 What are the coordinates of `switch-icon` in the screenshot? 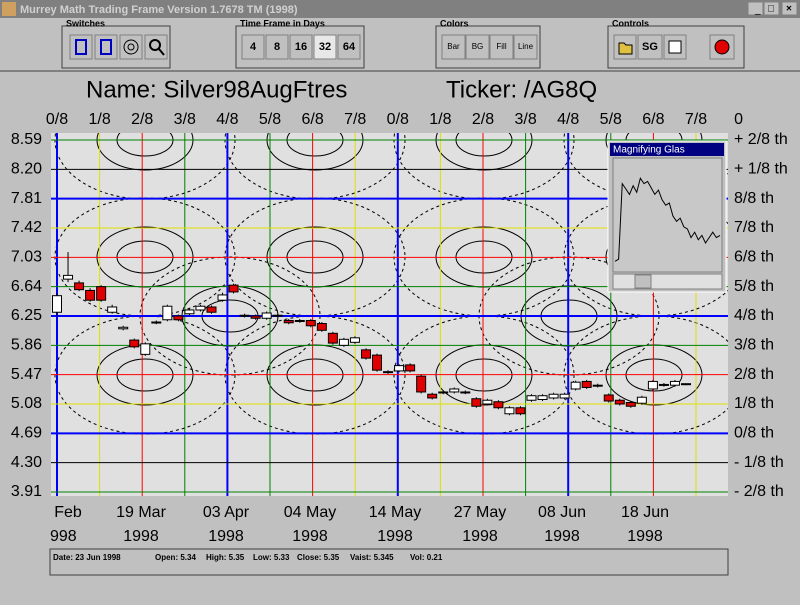 It's located at (161, 52).